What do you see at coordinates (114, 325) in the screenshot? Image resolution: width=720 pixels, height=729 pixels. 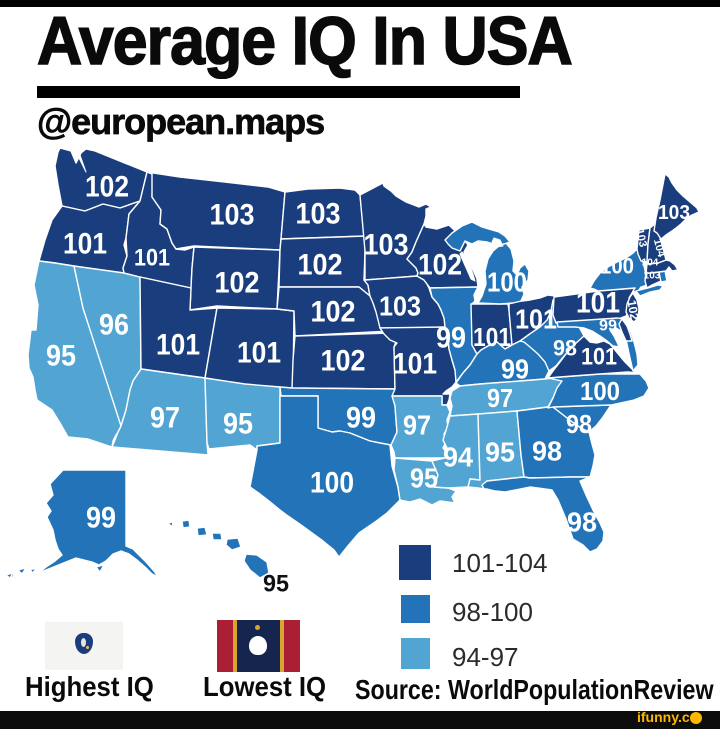 I see `svg-text: 96` at bounding box center [114, 325].